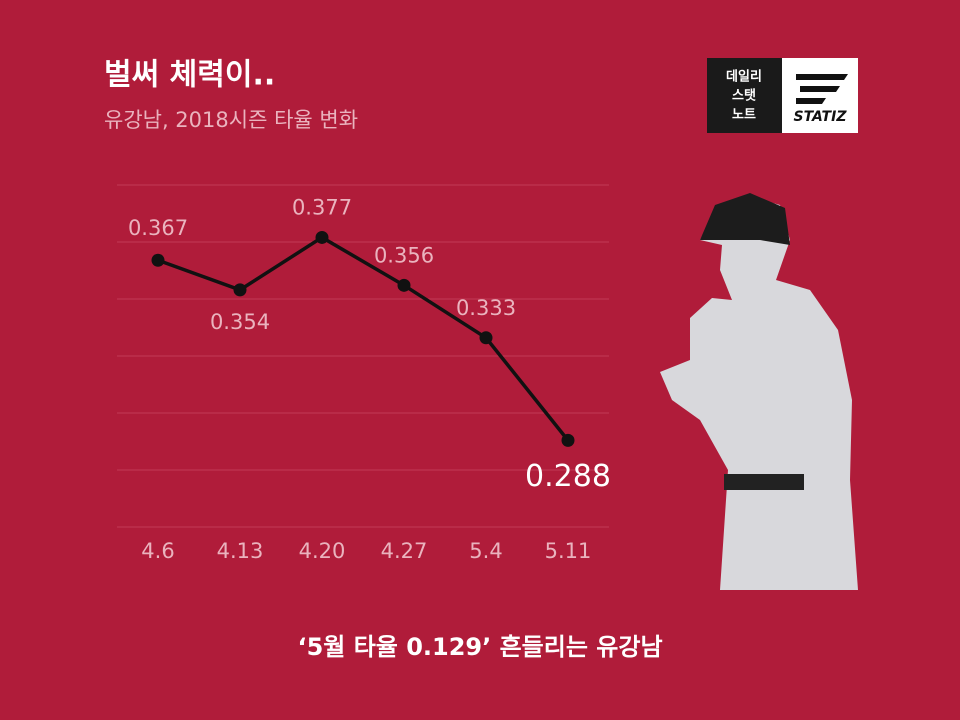 The width and height of the screenshot is (960, 720). Describe the element at coordinates (158, 228) in the screenshot. I see `data-label: 0.367` at that location.